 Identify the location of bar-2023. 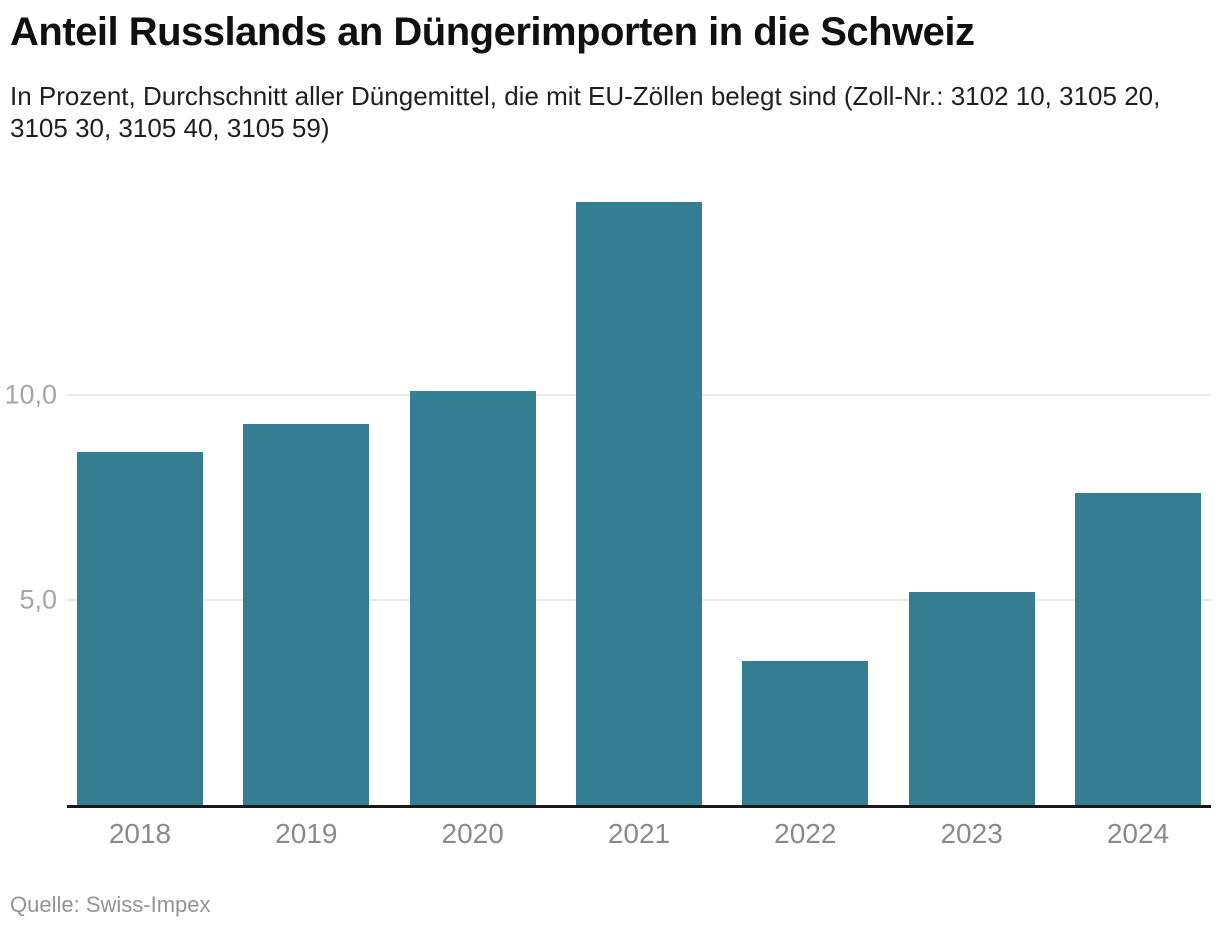
(971, 698).